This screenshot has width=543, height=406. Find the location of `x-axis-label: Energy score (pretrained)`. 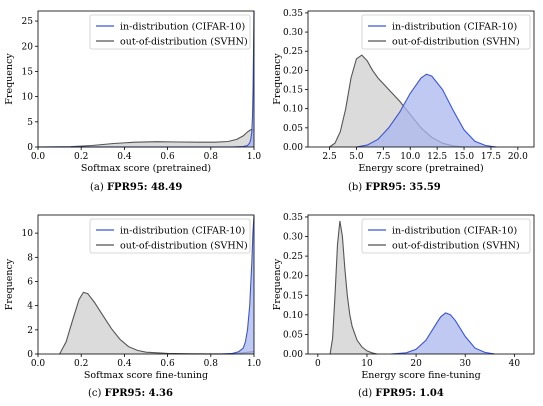

x-axis-label: Energy score (pretrained) is located at coordinates (420, 168).